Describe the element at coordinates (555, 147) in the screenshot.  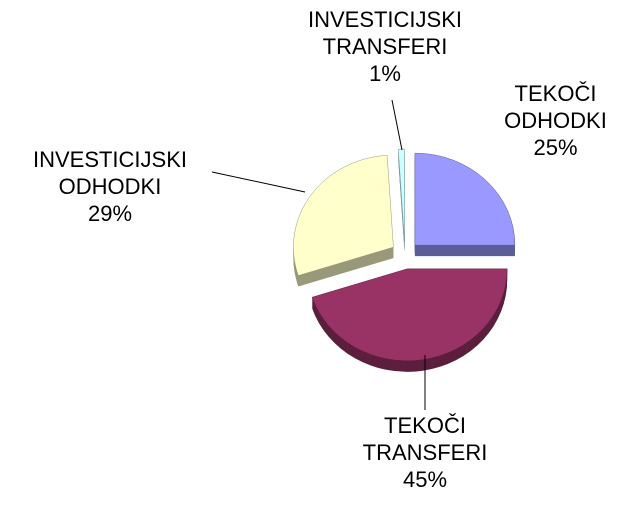
I see `percent-label: 25%` at that location.